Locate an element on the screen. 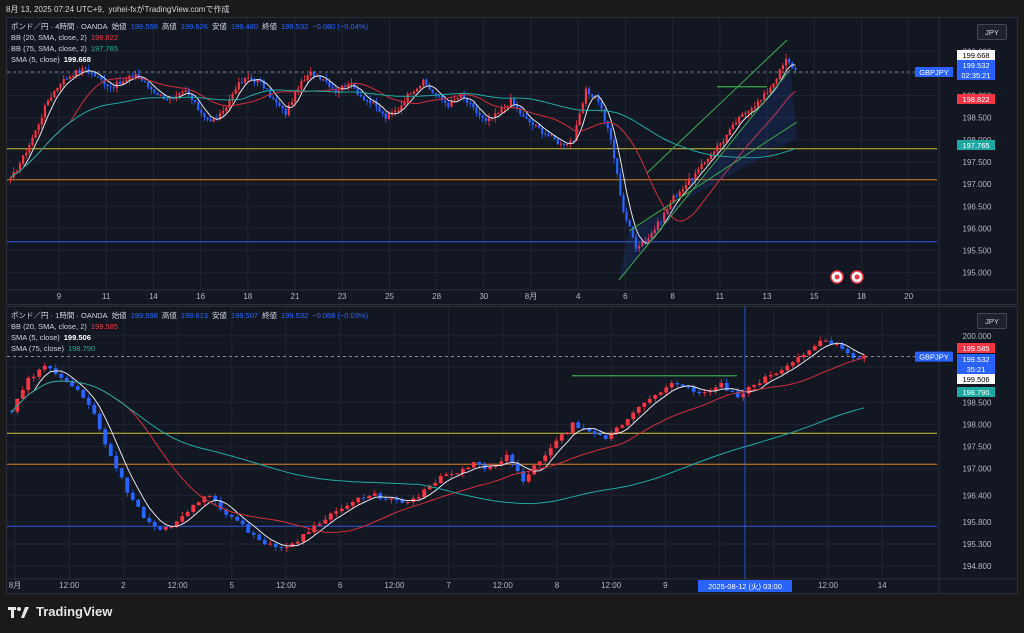 The height and width of the screenshot is (633, 1024). event-flag-dot-icon is located at coordinates (857, 277).